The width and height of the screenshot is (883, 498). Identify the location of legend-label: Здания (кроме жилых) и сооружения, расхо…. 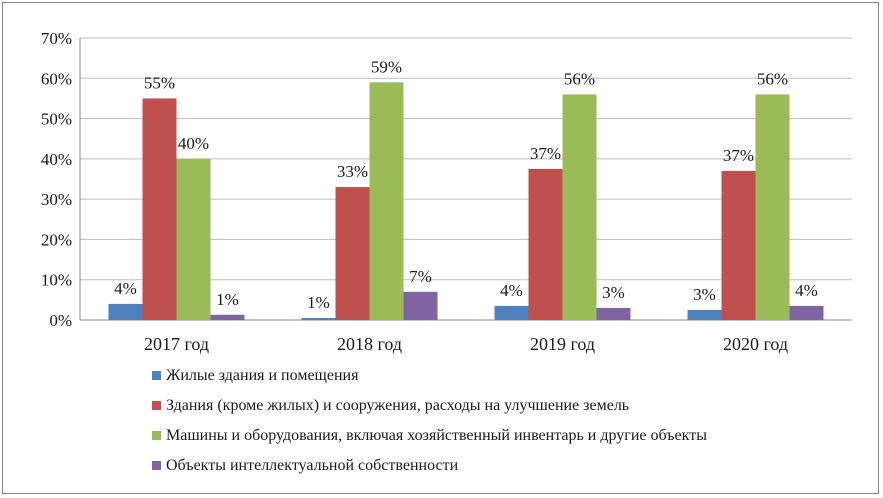
(397, 405).